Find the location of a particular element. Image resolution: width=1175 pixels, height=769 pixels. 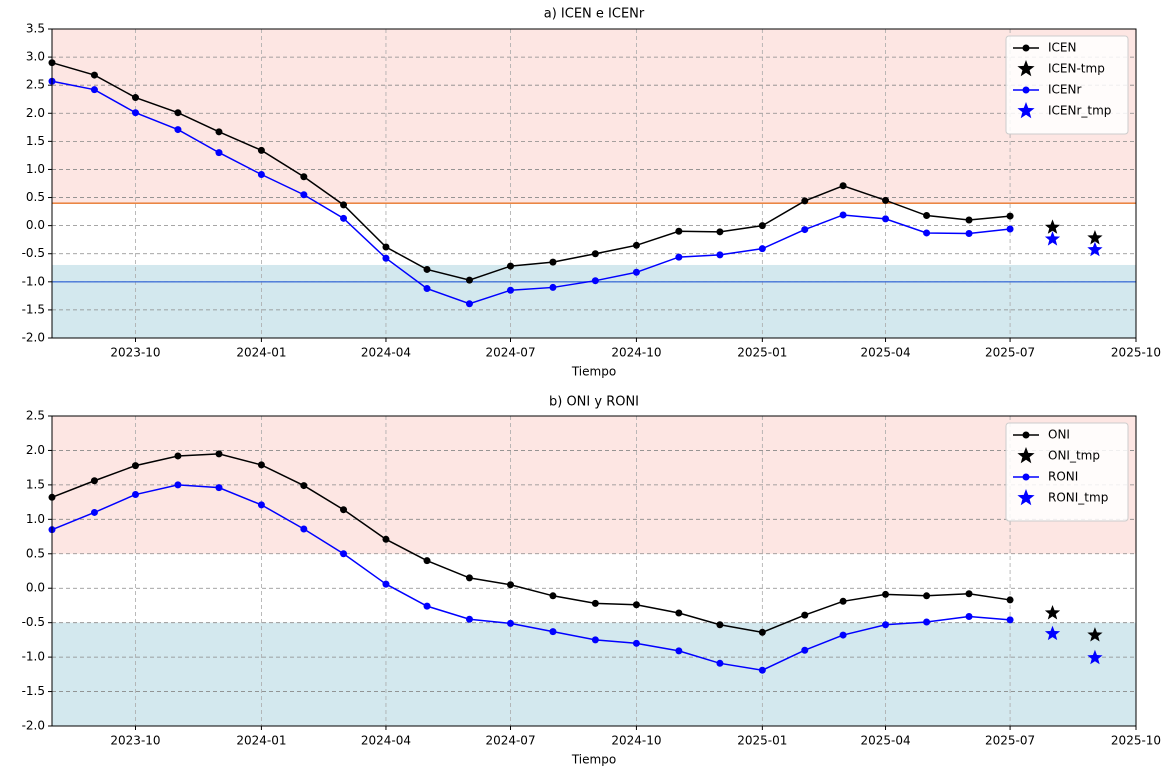

y-tick-label: 2.5 is located at coordinates (35, 416).